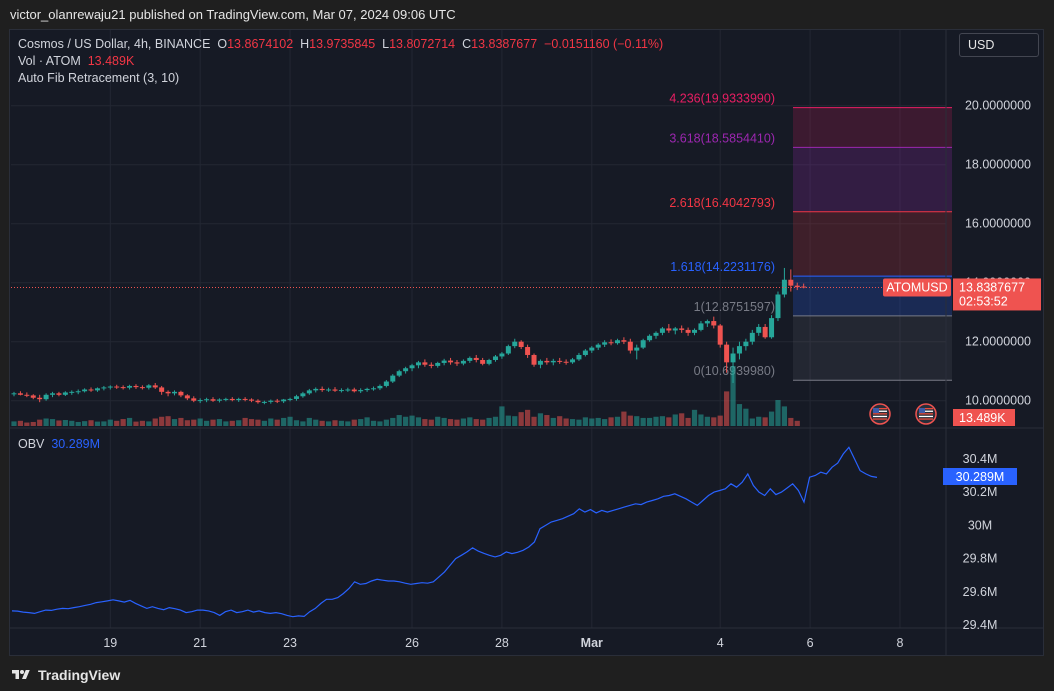 The width and height of the screenshot is (1054, 691). What do you see at coordinates (592, 643) in the screenshot?
I see `time-tick-label: Mar` at bounding box center [592, 643].